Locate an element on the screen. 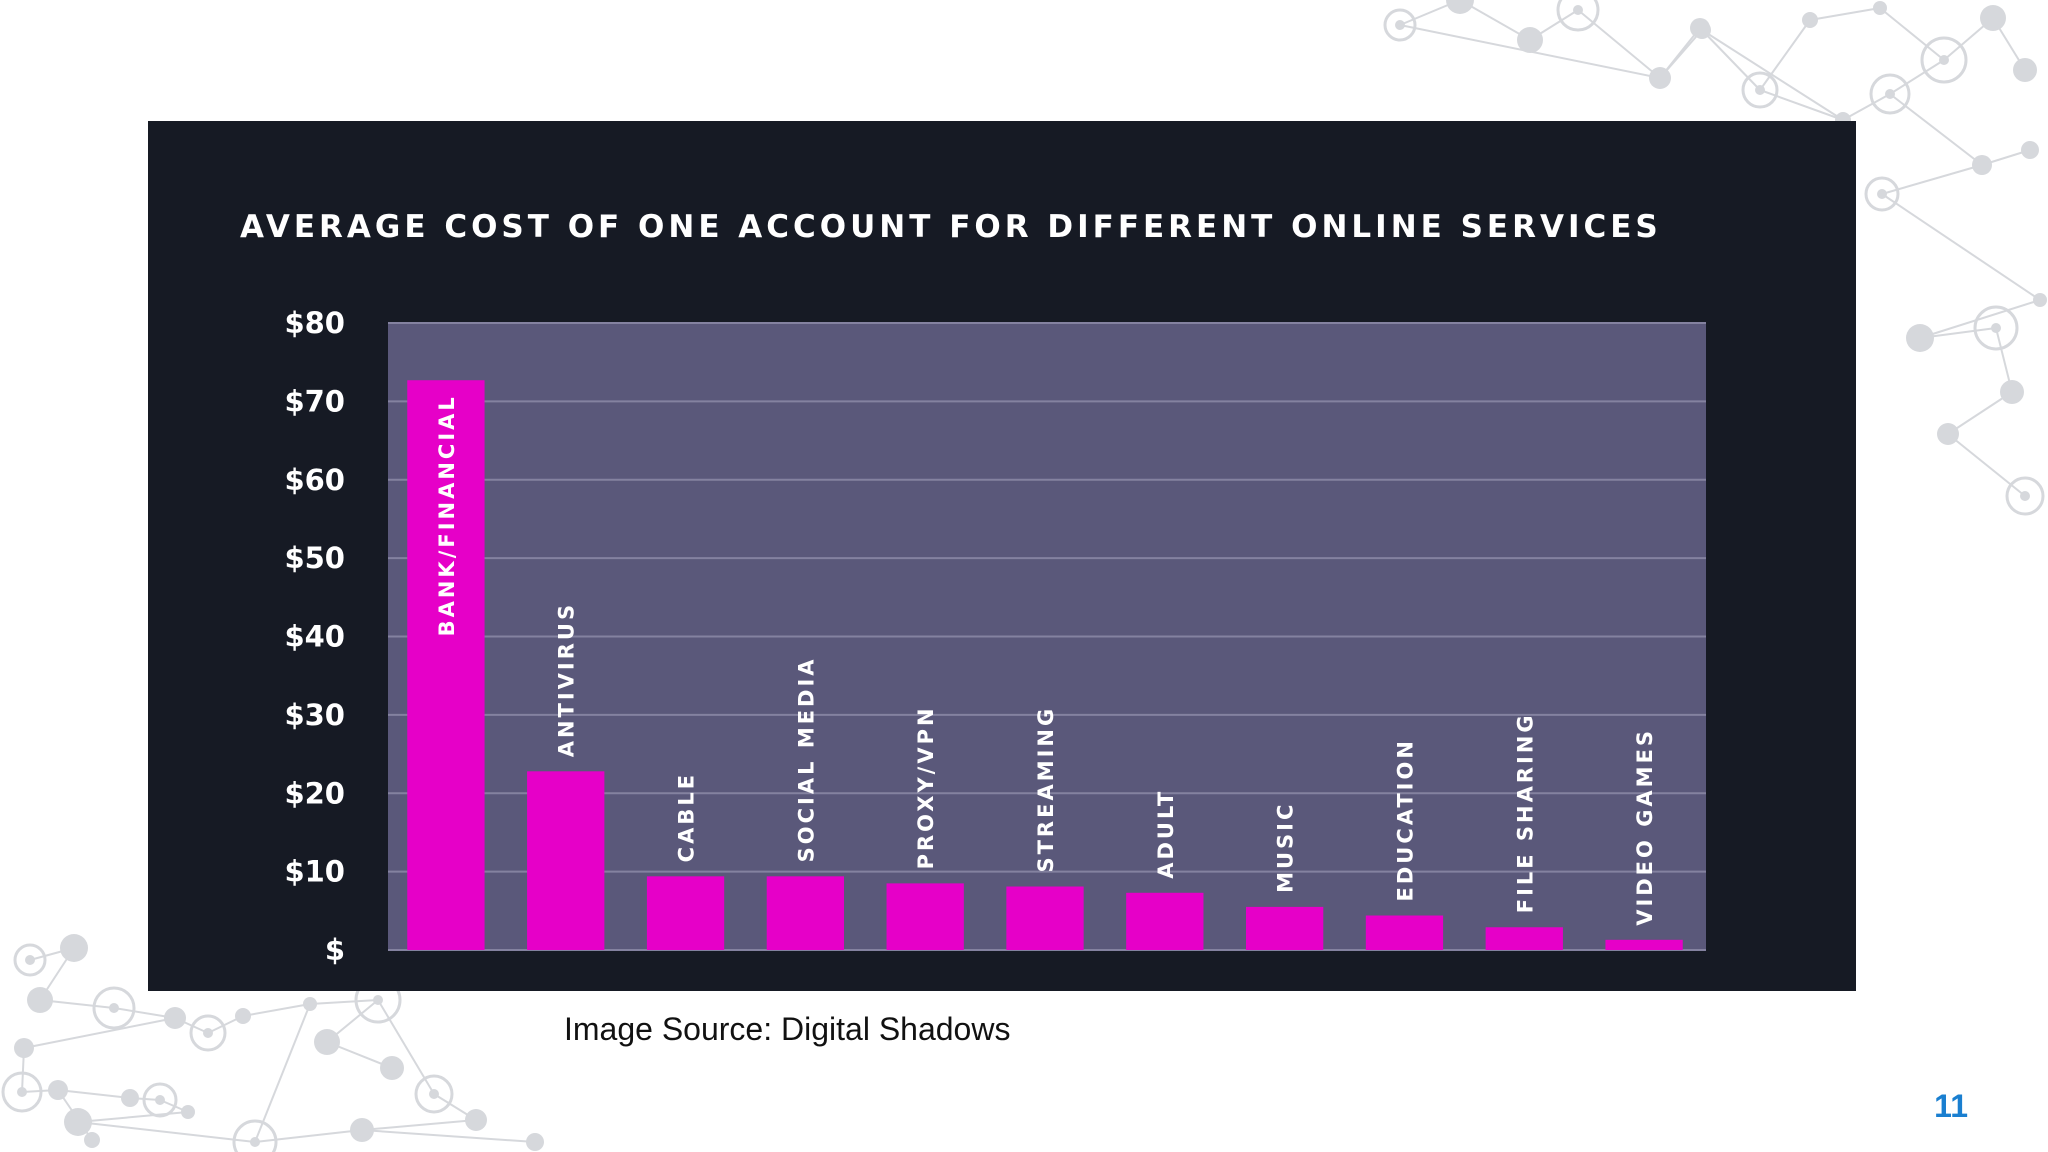  bar-label: VIDEO GAMES is located at coordinates (1645, 827).